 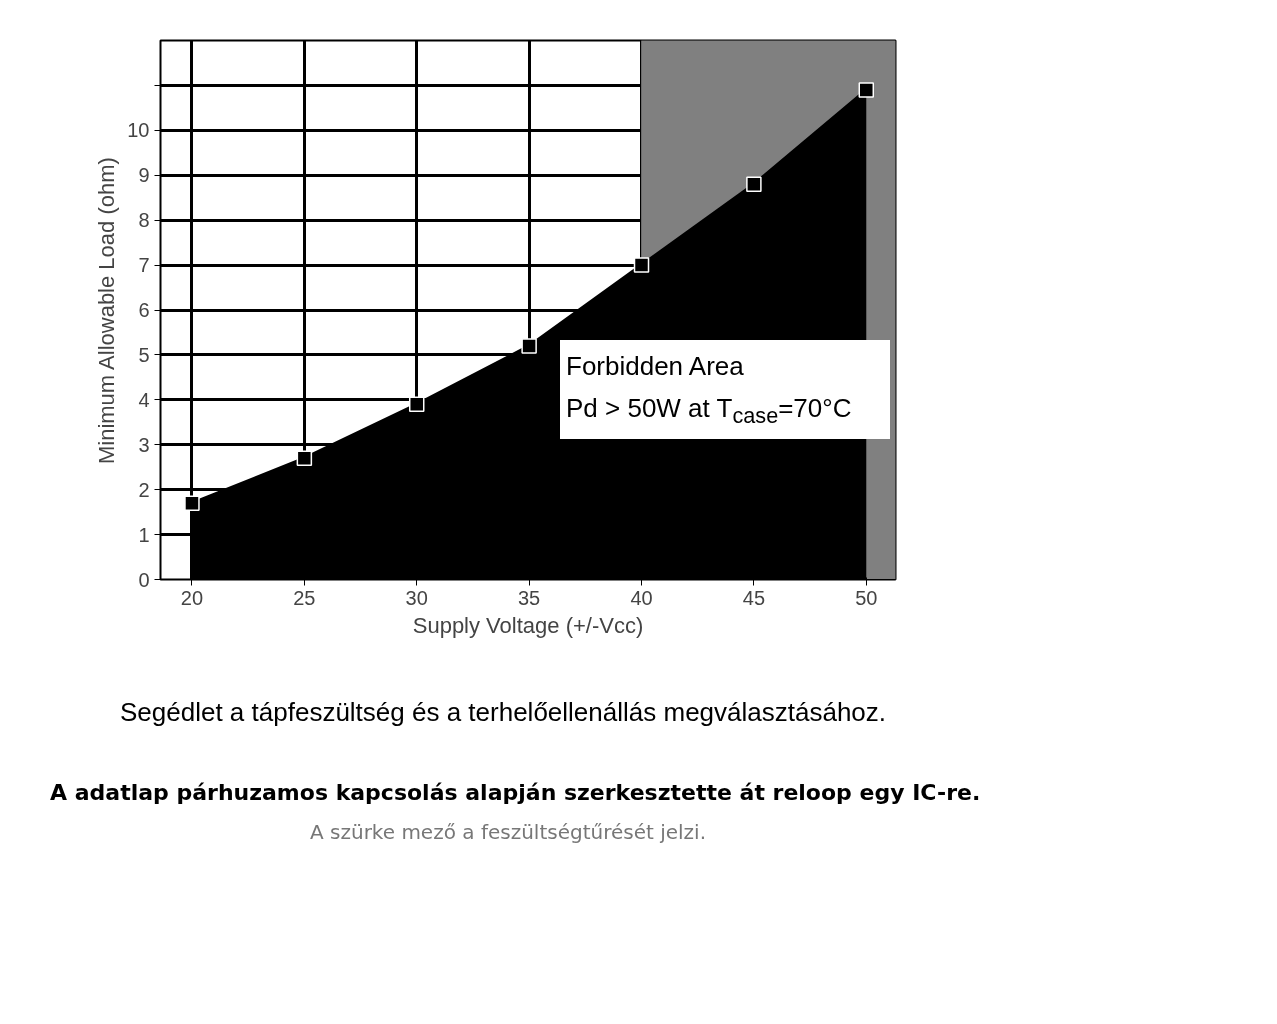 I want to click on y-tick-label: 7, so click(x=144, y=265).